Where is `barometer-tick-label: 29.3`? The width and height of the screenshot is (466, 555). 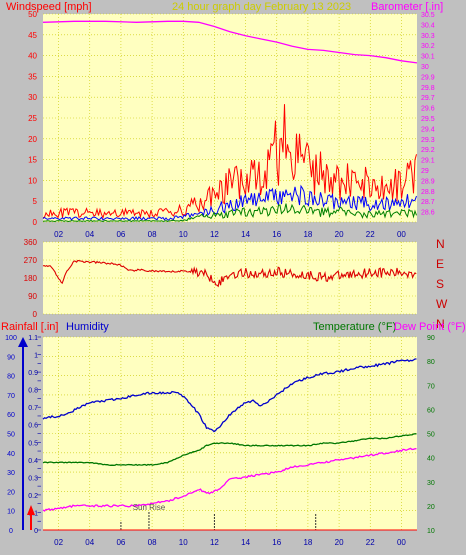
barometer-tick-label: 29.3 is located at coordinates (428, 140).